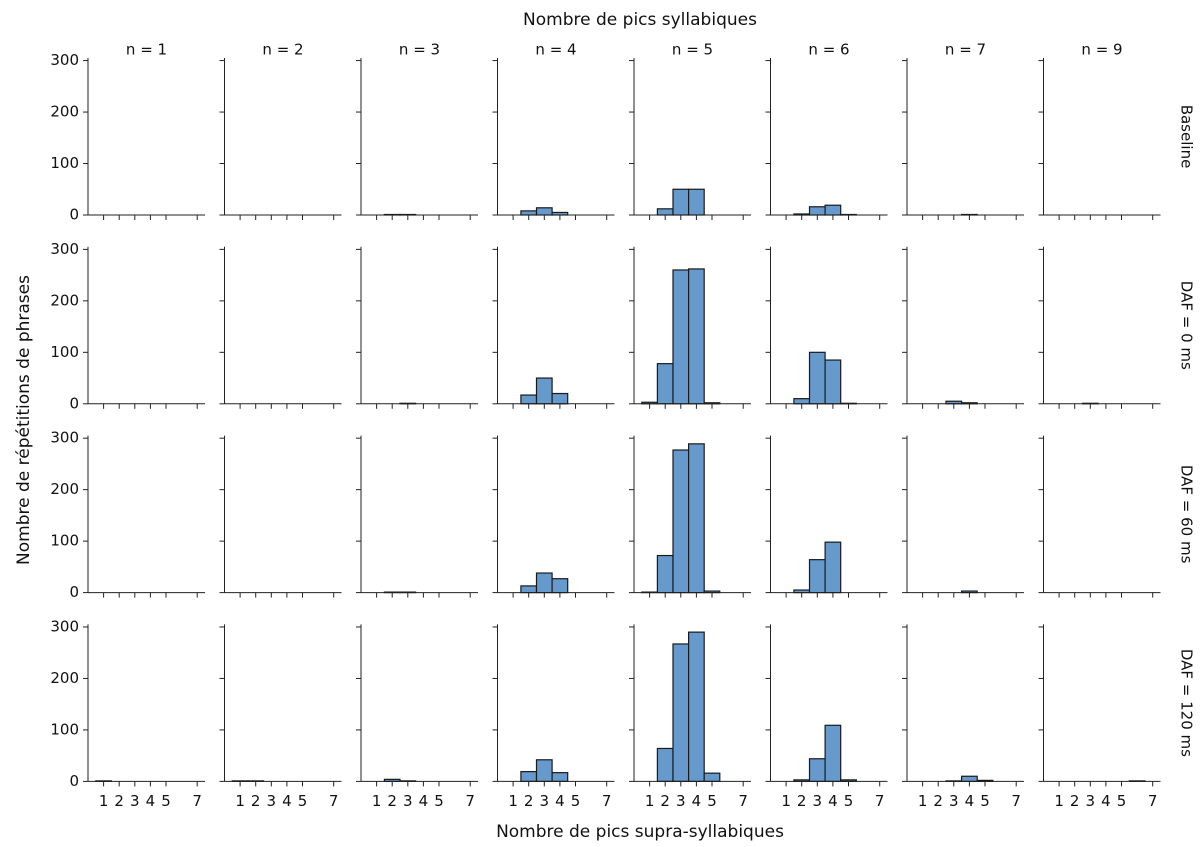  What do you see at coordinates (1187, 325) in the screenshot?
I see `row-label: DAF = 0 ms` at bounding box center [1187, 325].